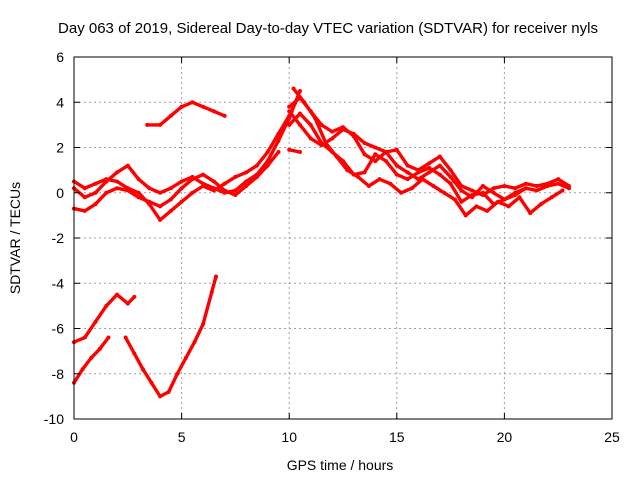 This screenshot has width=640, height=480. What do you see at coordinates (340, 465) in the screenshot?
I see `x-axis-label: GPS time / hours` at bounding box center [340, 465].